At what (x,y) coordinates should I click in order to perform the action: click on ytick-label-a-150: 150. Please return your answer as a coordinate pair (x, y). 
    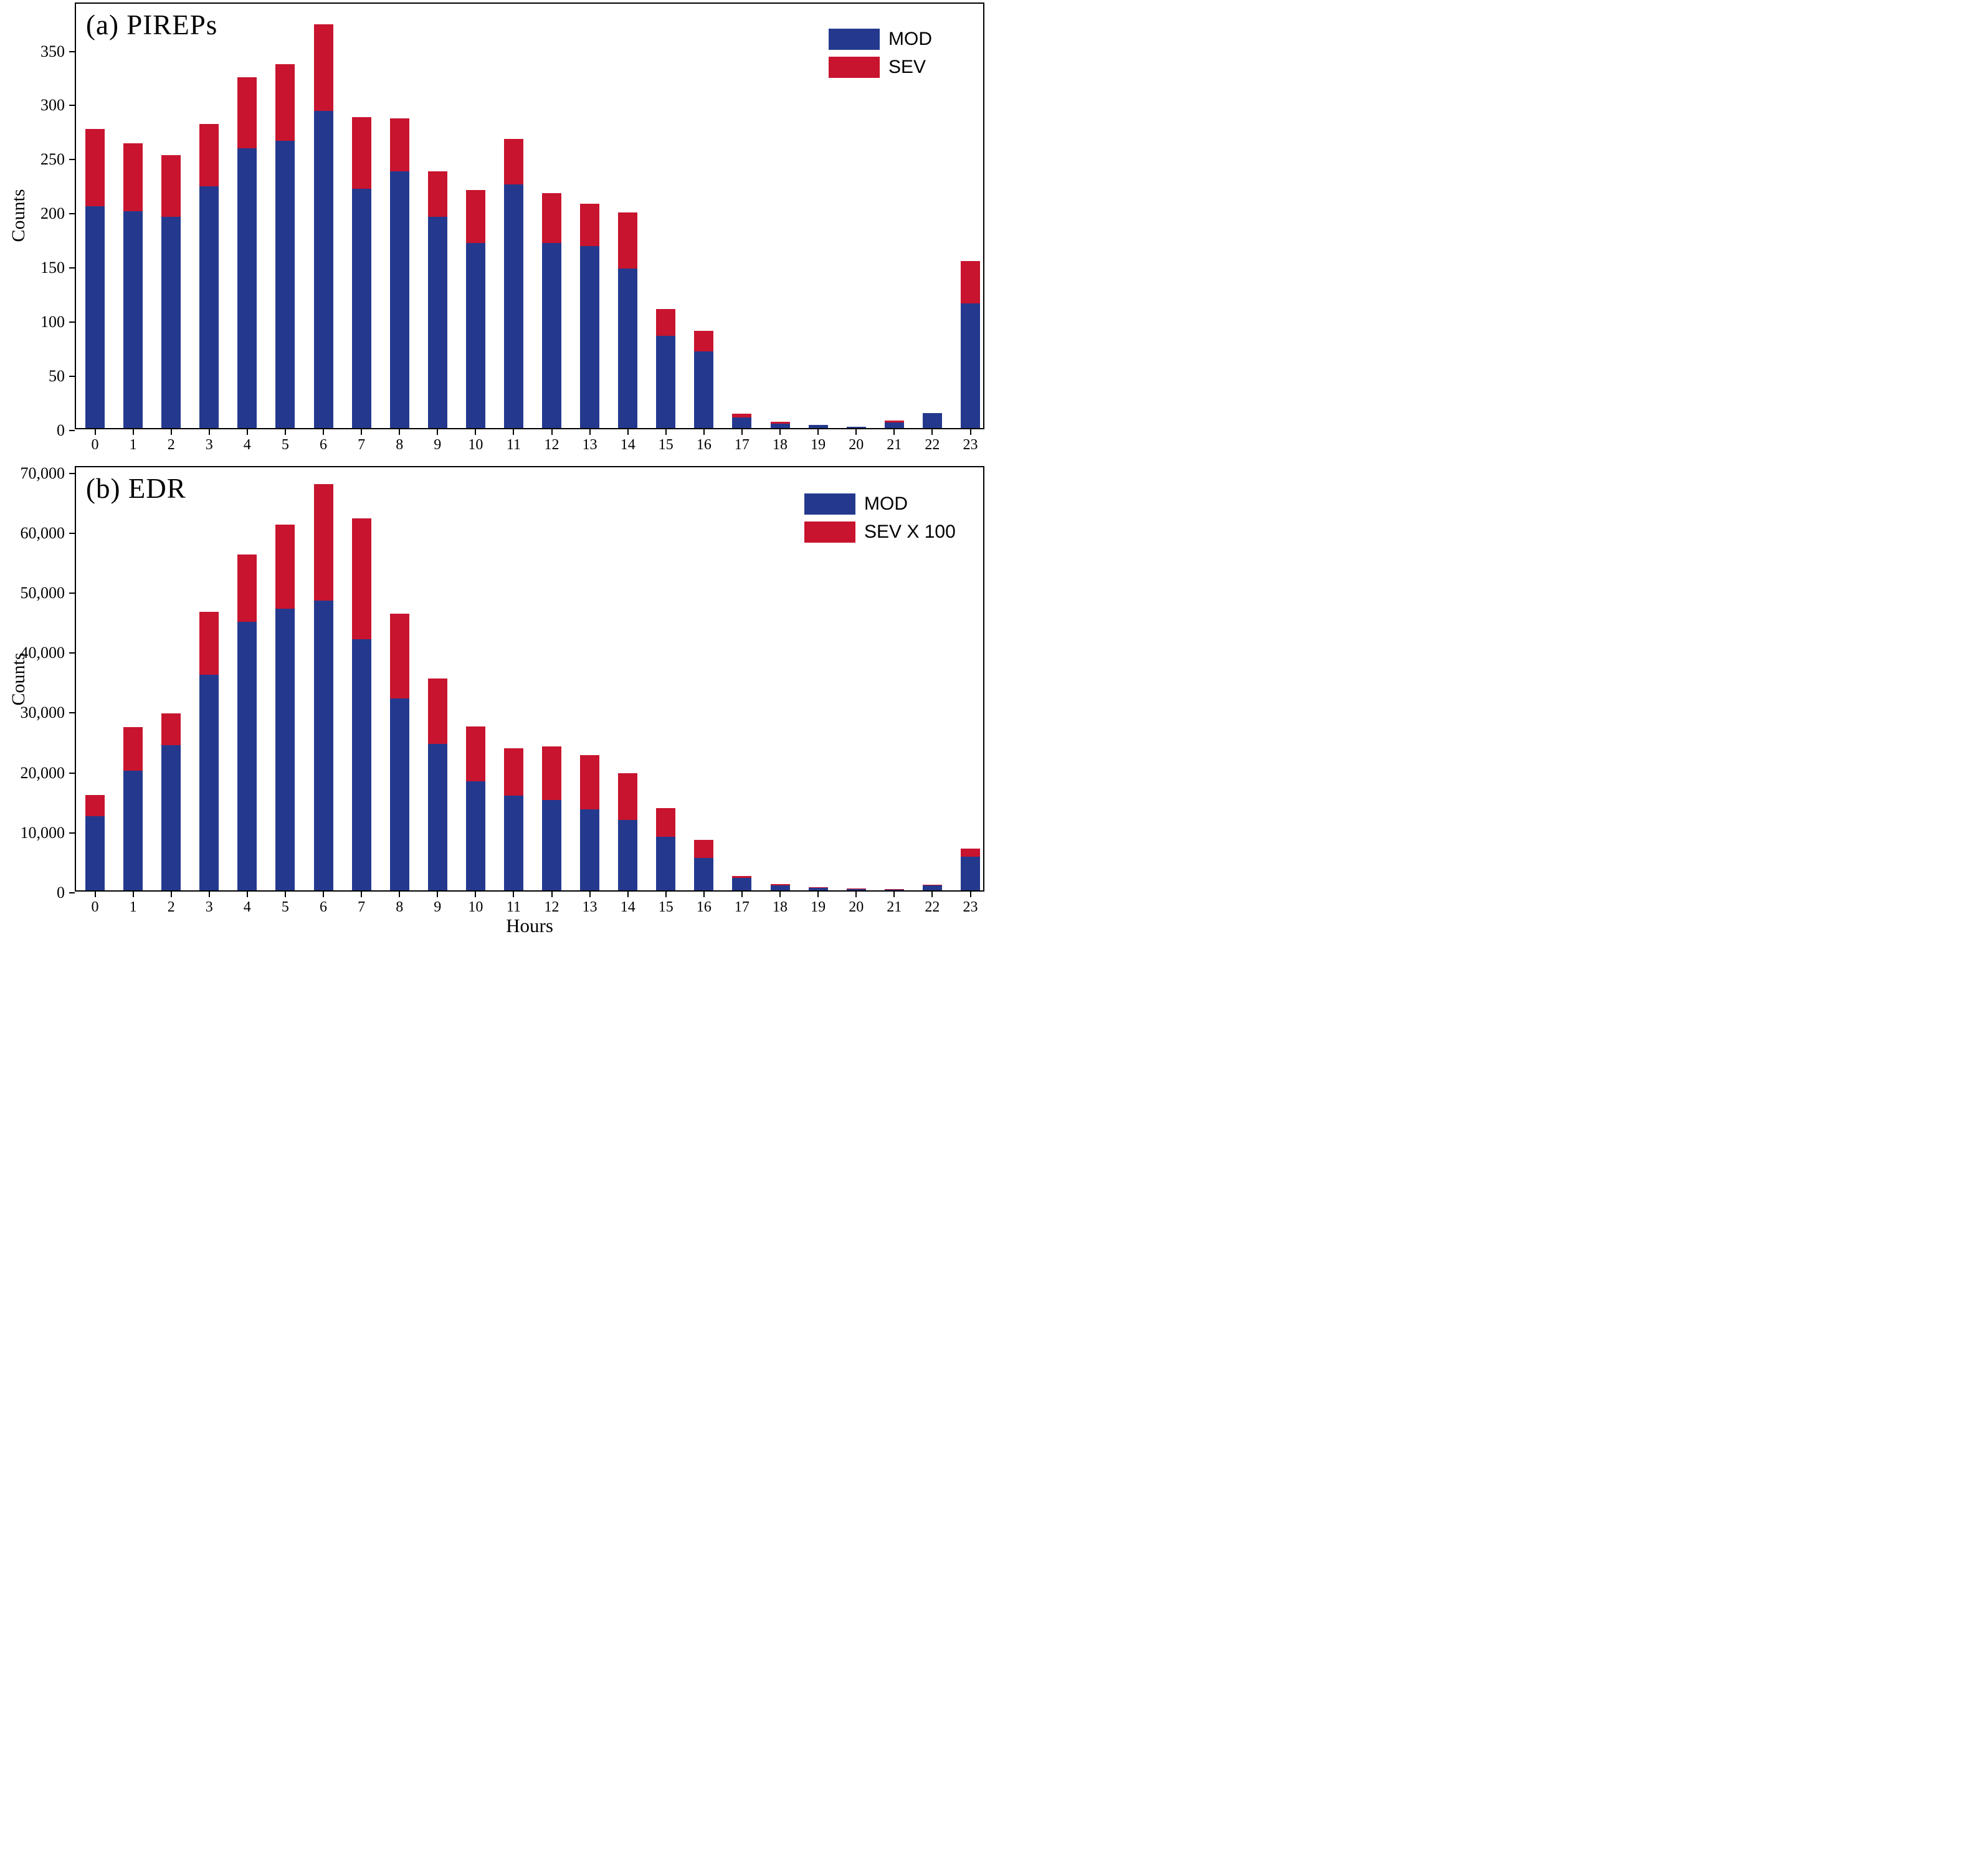
    Looking at the image, I should click on (52, 268).